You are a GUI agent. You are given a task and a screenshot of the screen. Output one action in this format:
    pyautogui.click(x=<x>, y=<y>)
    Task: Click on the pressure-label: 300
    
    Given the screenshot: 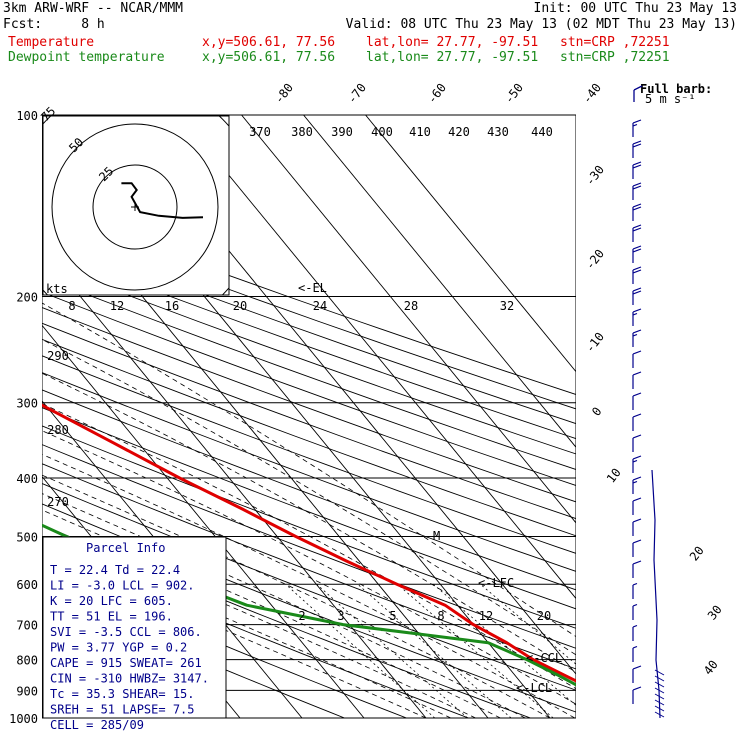 What is the action you would take?
    pyautogui.click(x=27, y=404)
    